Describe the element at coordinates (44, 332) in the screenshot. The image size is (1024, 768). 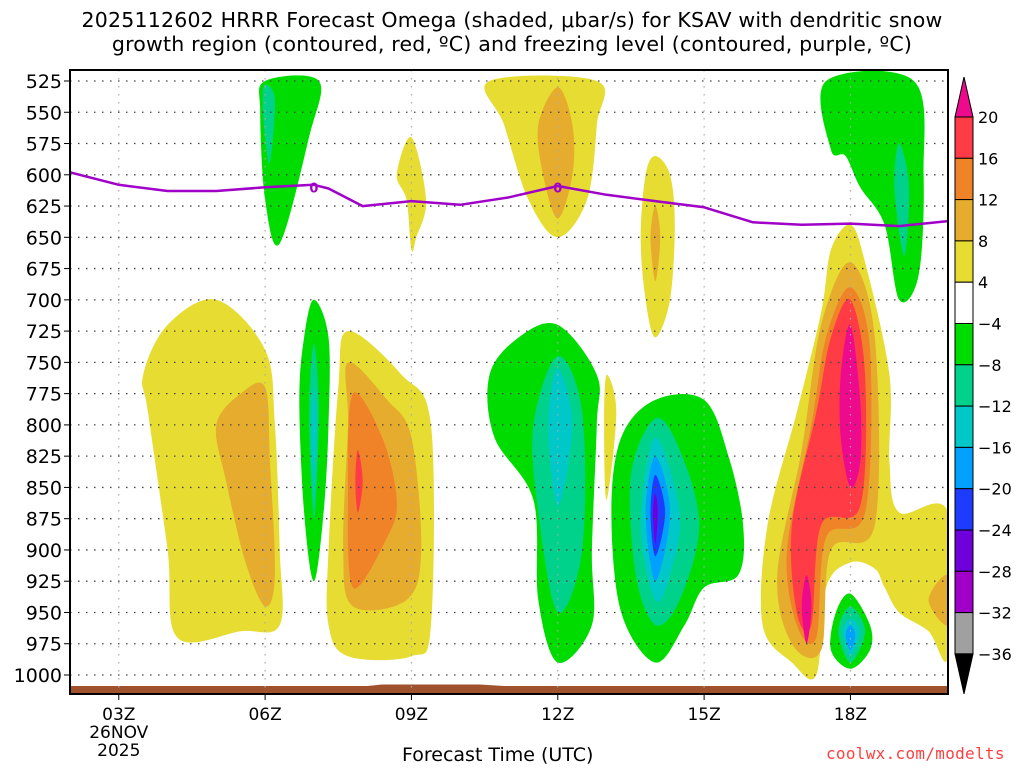
I see `y-tick-label: 725` at that location.